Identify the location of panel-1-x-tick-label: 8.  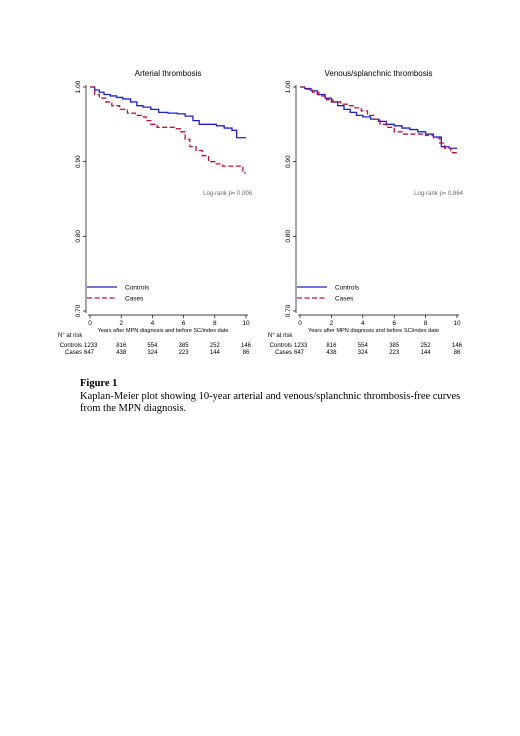
(215, 323).